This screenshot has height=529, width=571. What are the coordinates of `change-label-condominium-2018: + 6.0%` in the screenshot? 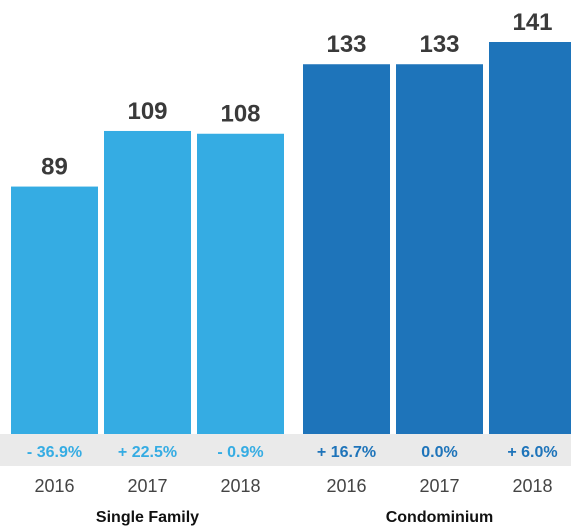 It's located at (532, 452).